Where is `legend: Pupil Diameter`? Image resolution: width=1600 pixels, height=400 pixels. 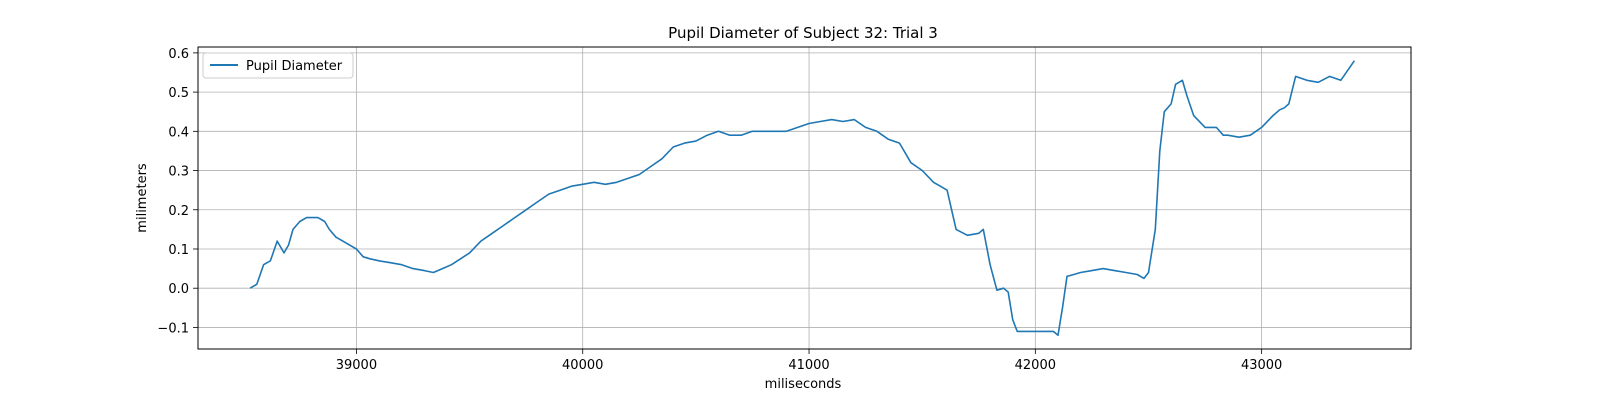
legend: Pupil Diameter is located at coordinates (278, 65).